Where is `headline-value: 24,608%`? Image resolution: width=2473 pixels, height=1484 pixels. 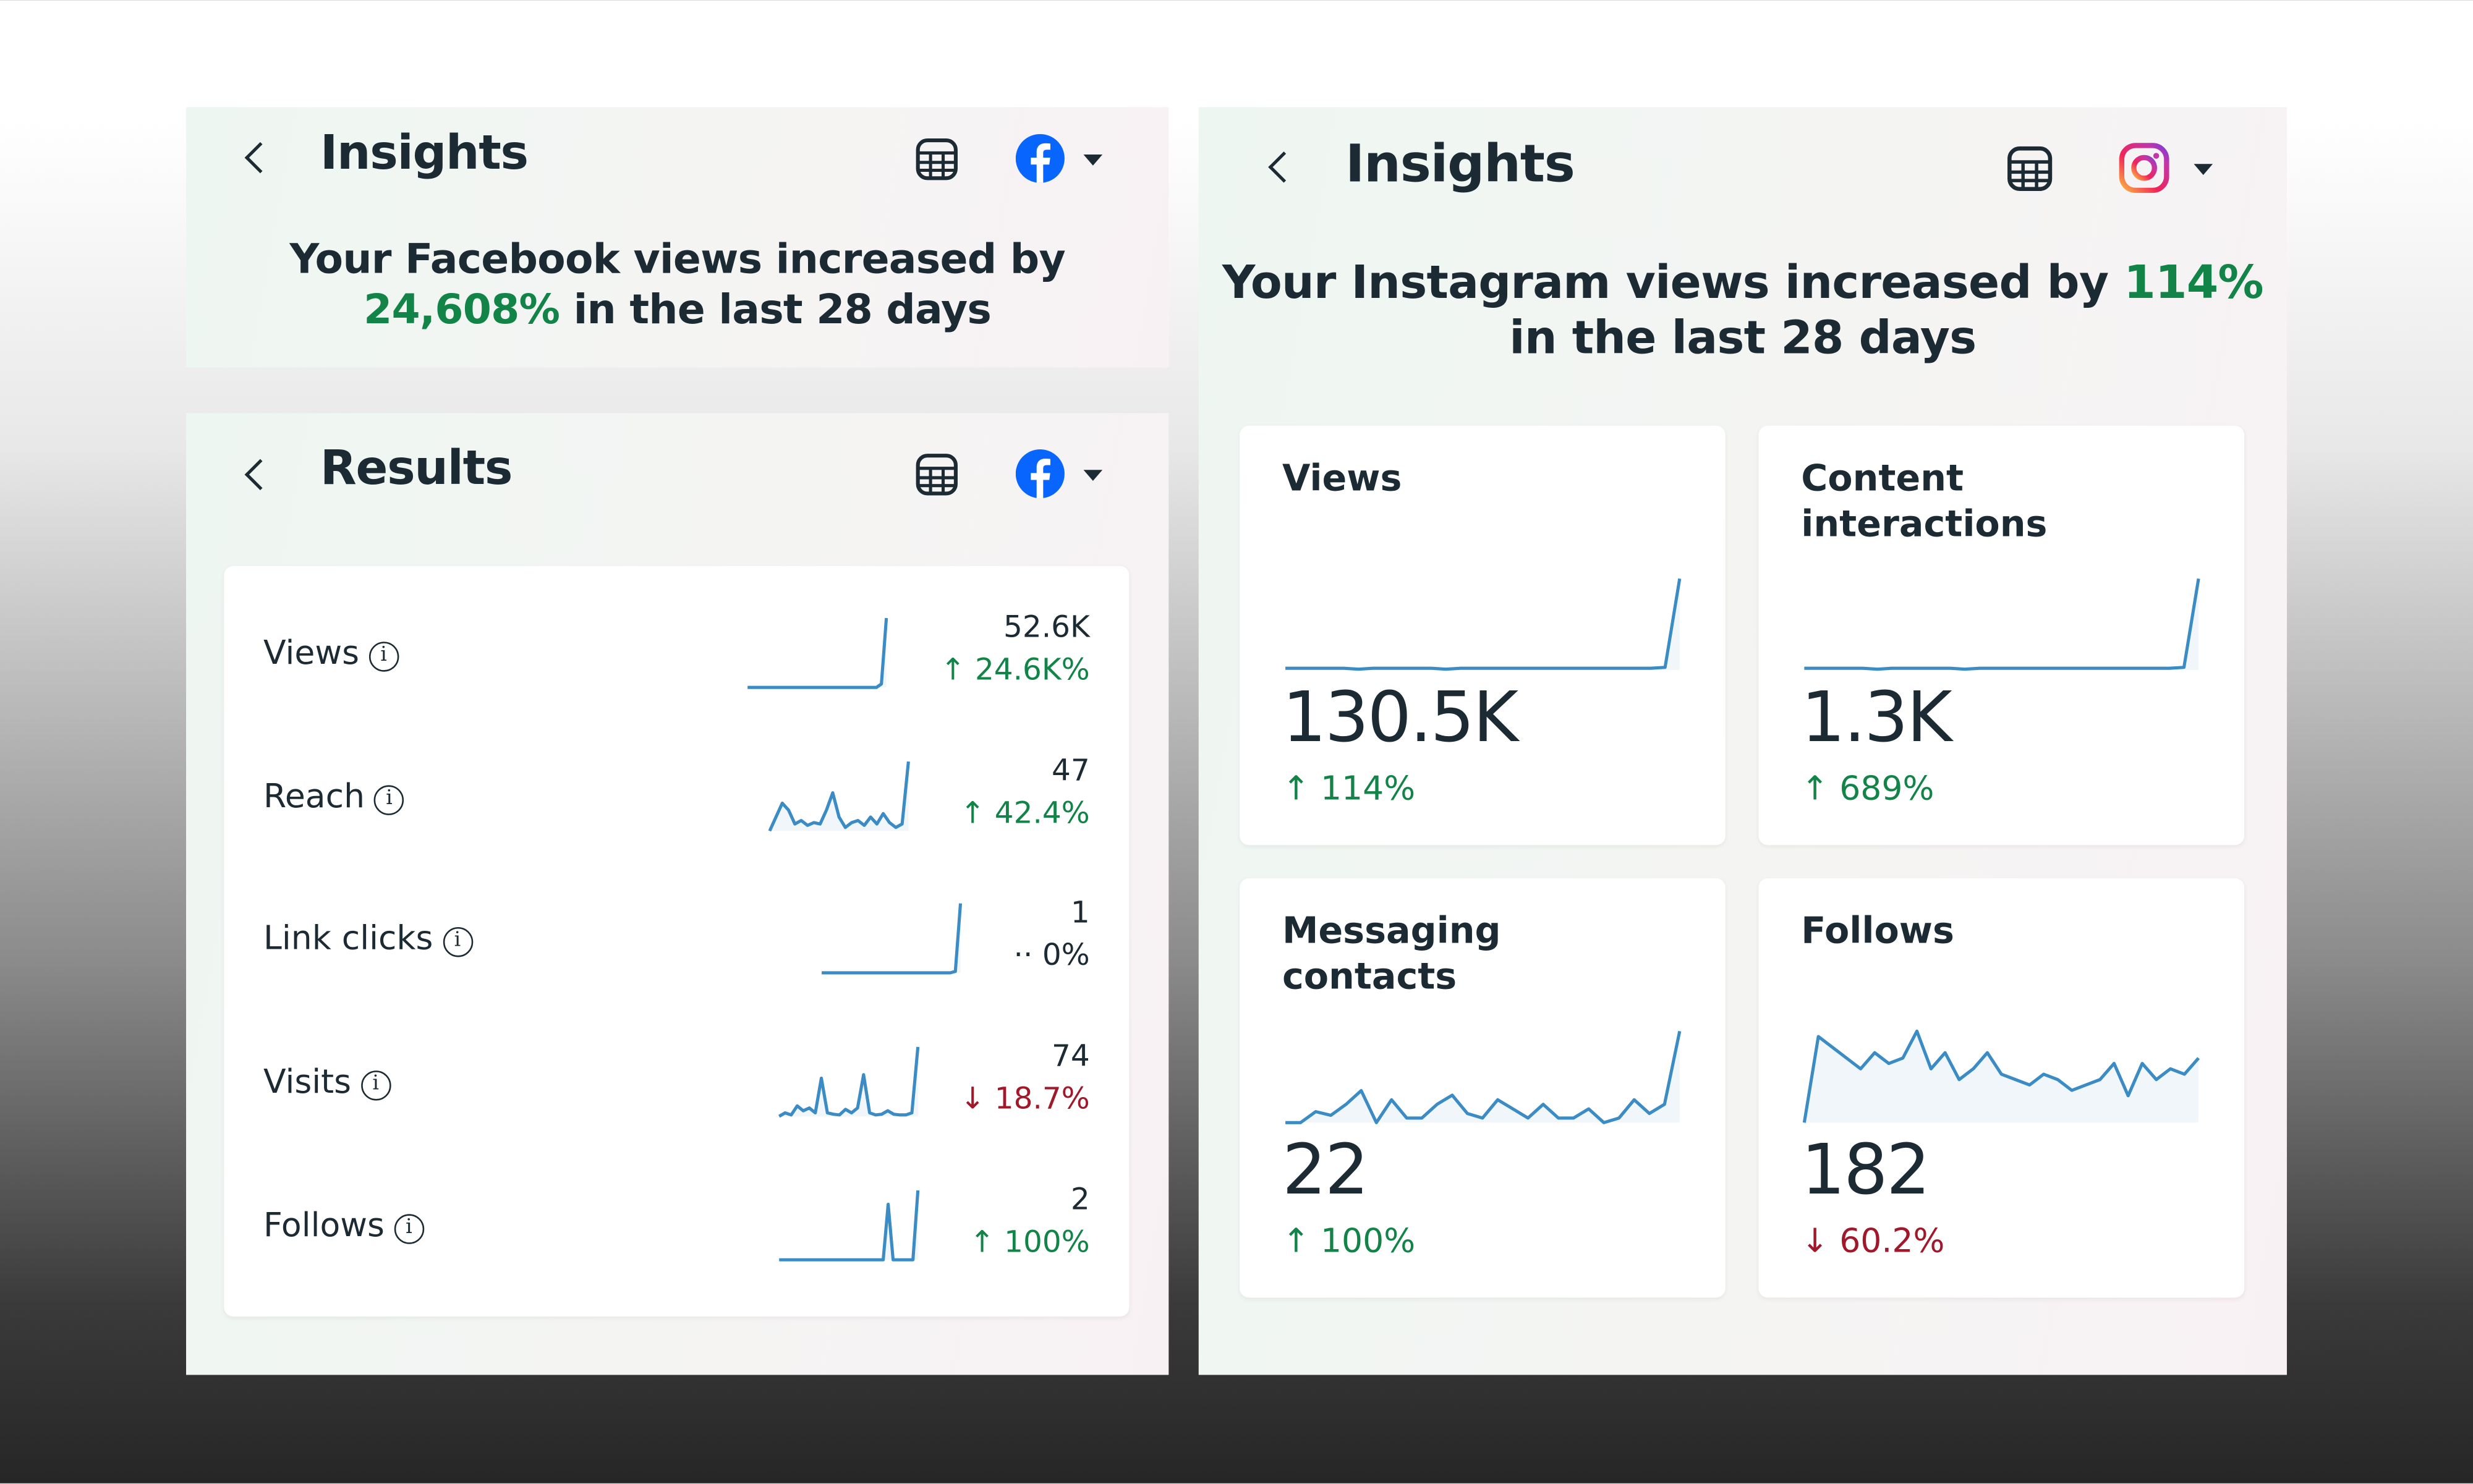
headline-value: 24,608% is located at coordinates (462, 310).